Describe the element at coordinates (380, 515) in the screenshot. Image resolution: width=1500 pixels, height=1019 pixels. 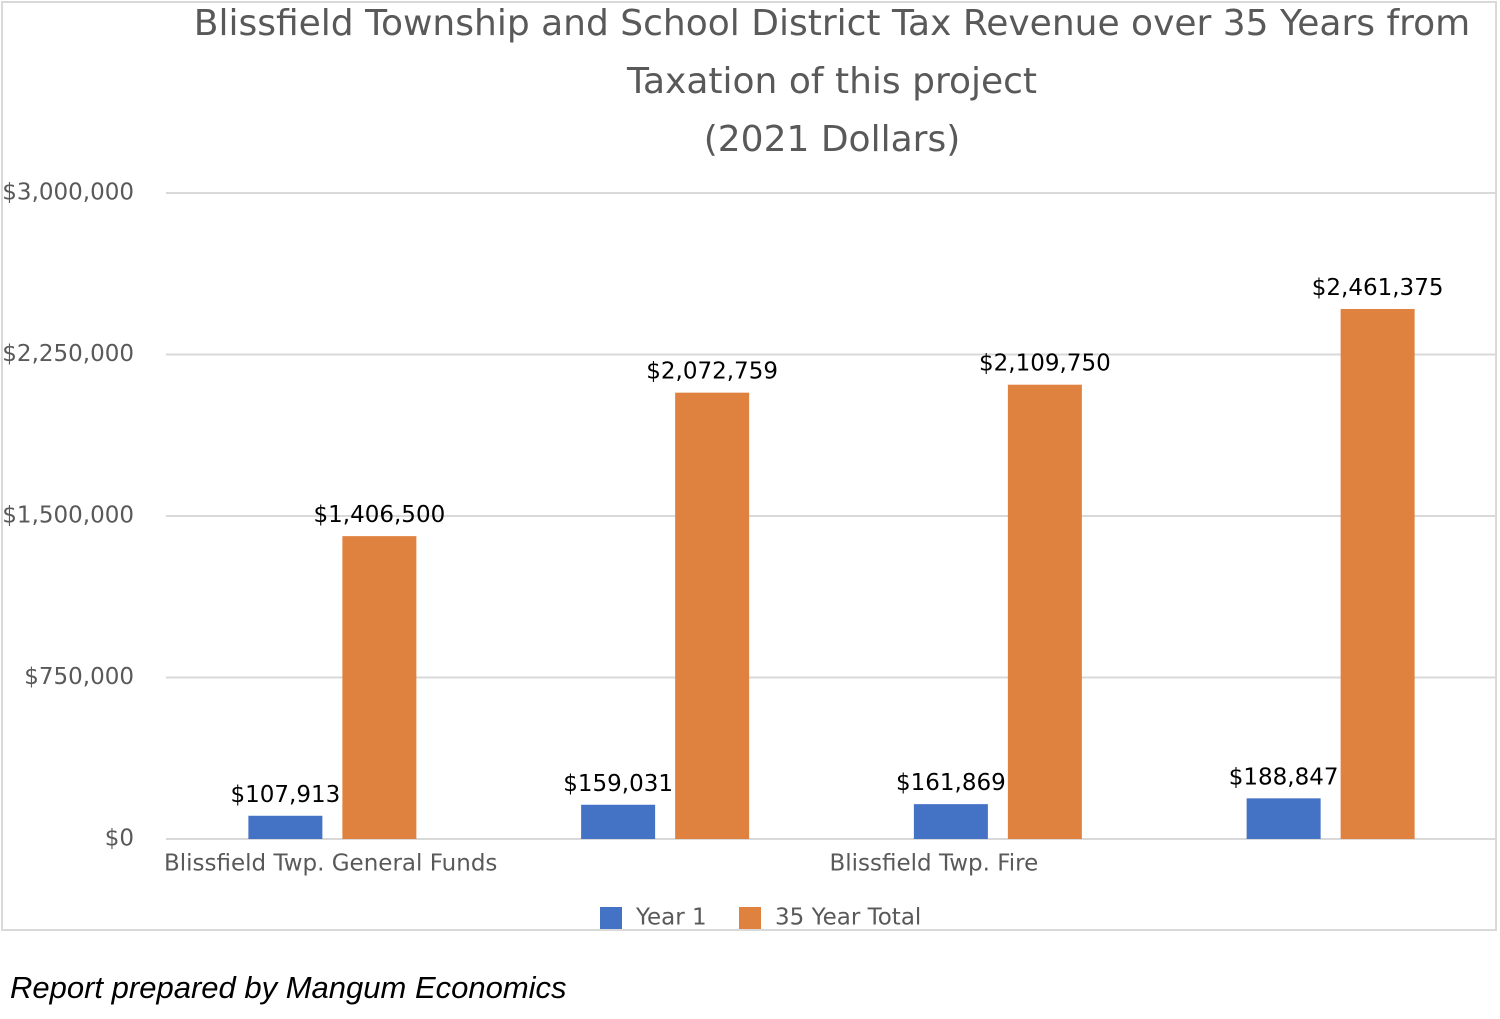
I see `data-label: $1,406,500` at that location.